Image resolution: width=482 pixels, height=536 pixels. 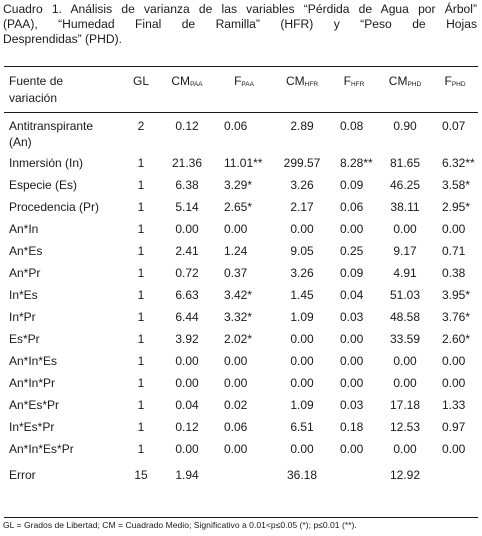 I want to click on row-cm-paa: 0.04, so click(x=187, y=405).